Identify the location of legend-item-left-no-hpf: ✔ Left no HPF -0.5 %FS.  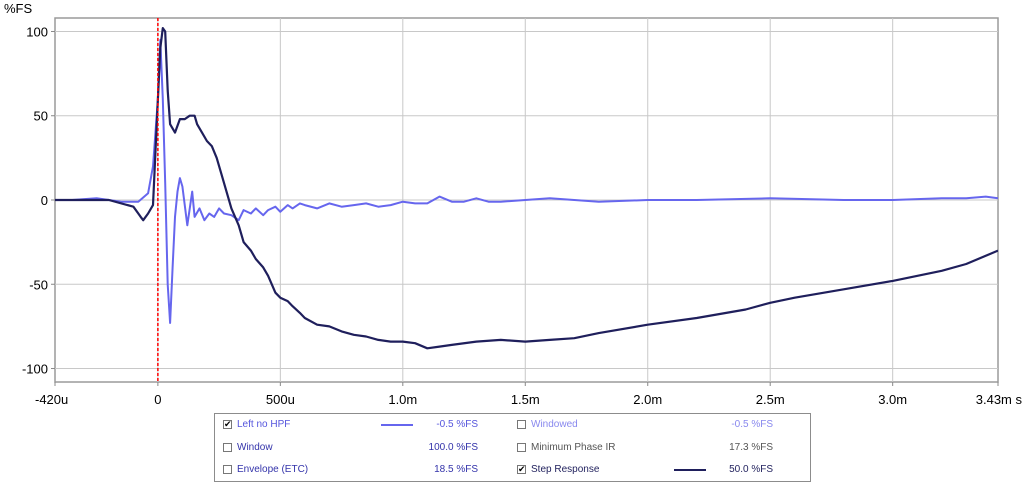
(353, 425).